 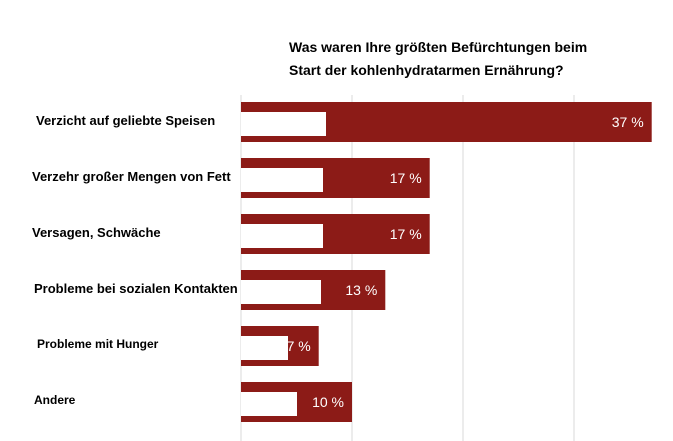 I want to click on category-label-1: Verzehr großer Mengen von Fett, so click(x=131, y=176).